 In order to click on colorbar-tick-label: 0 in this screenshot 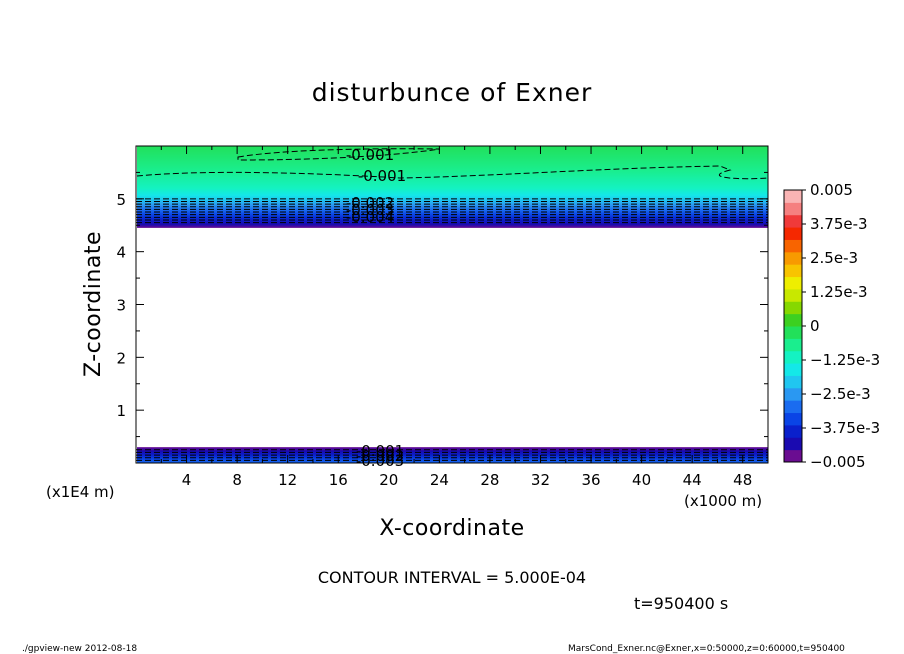, I will do `click(815, 326)`.